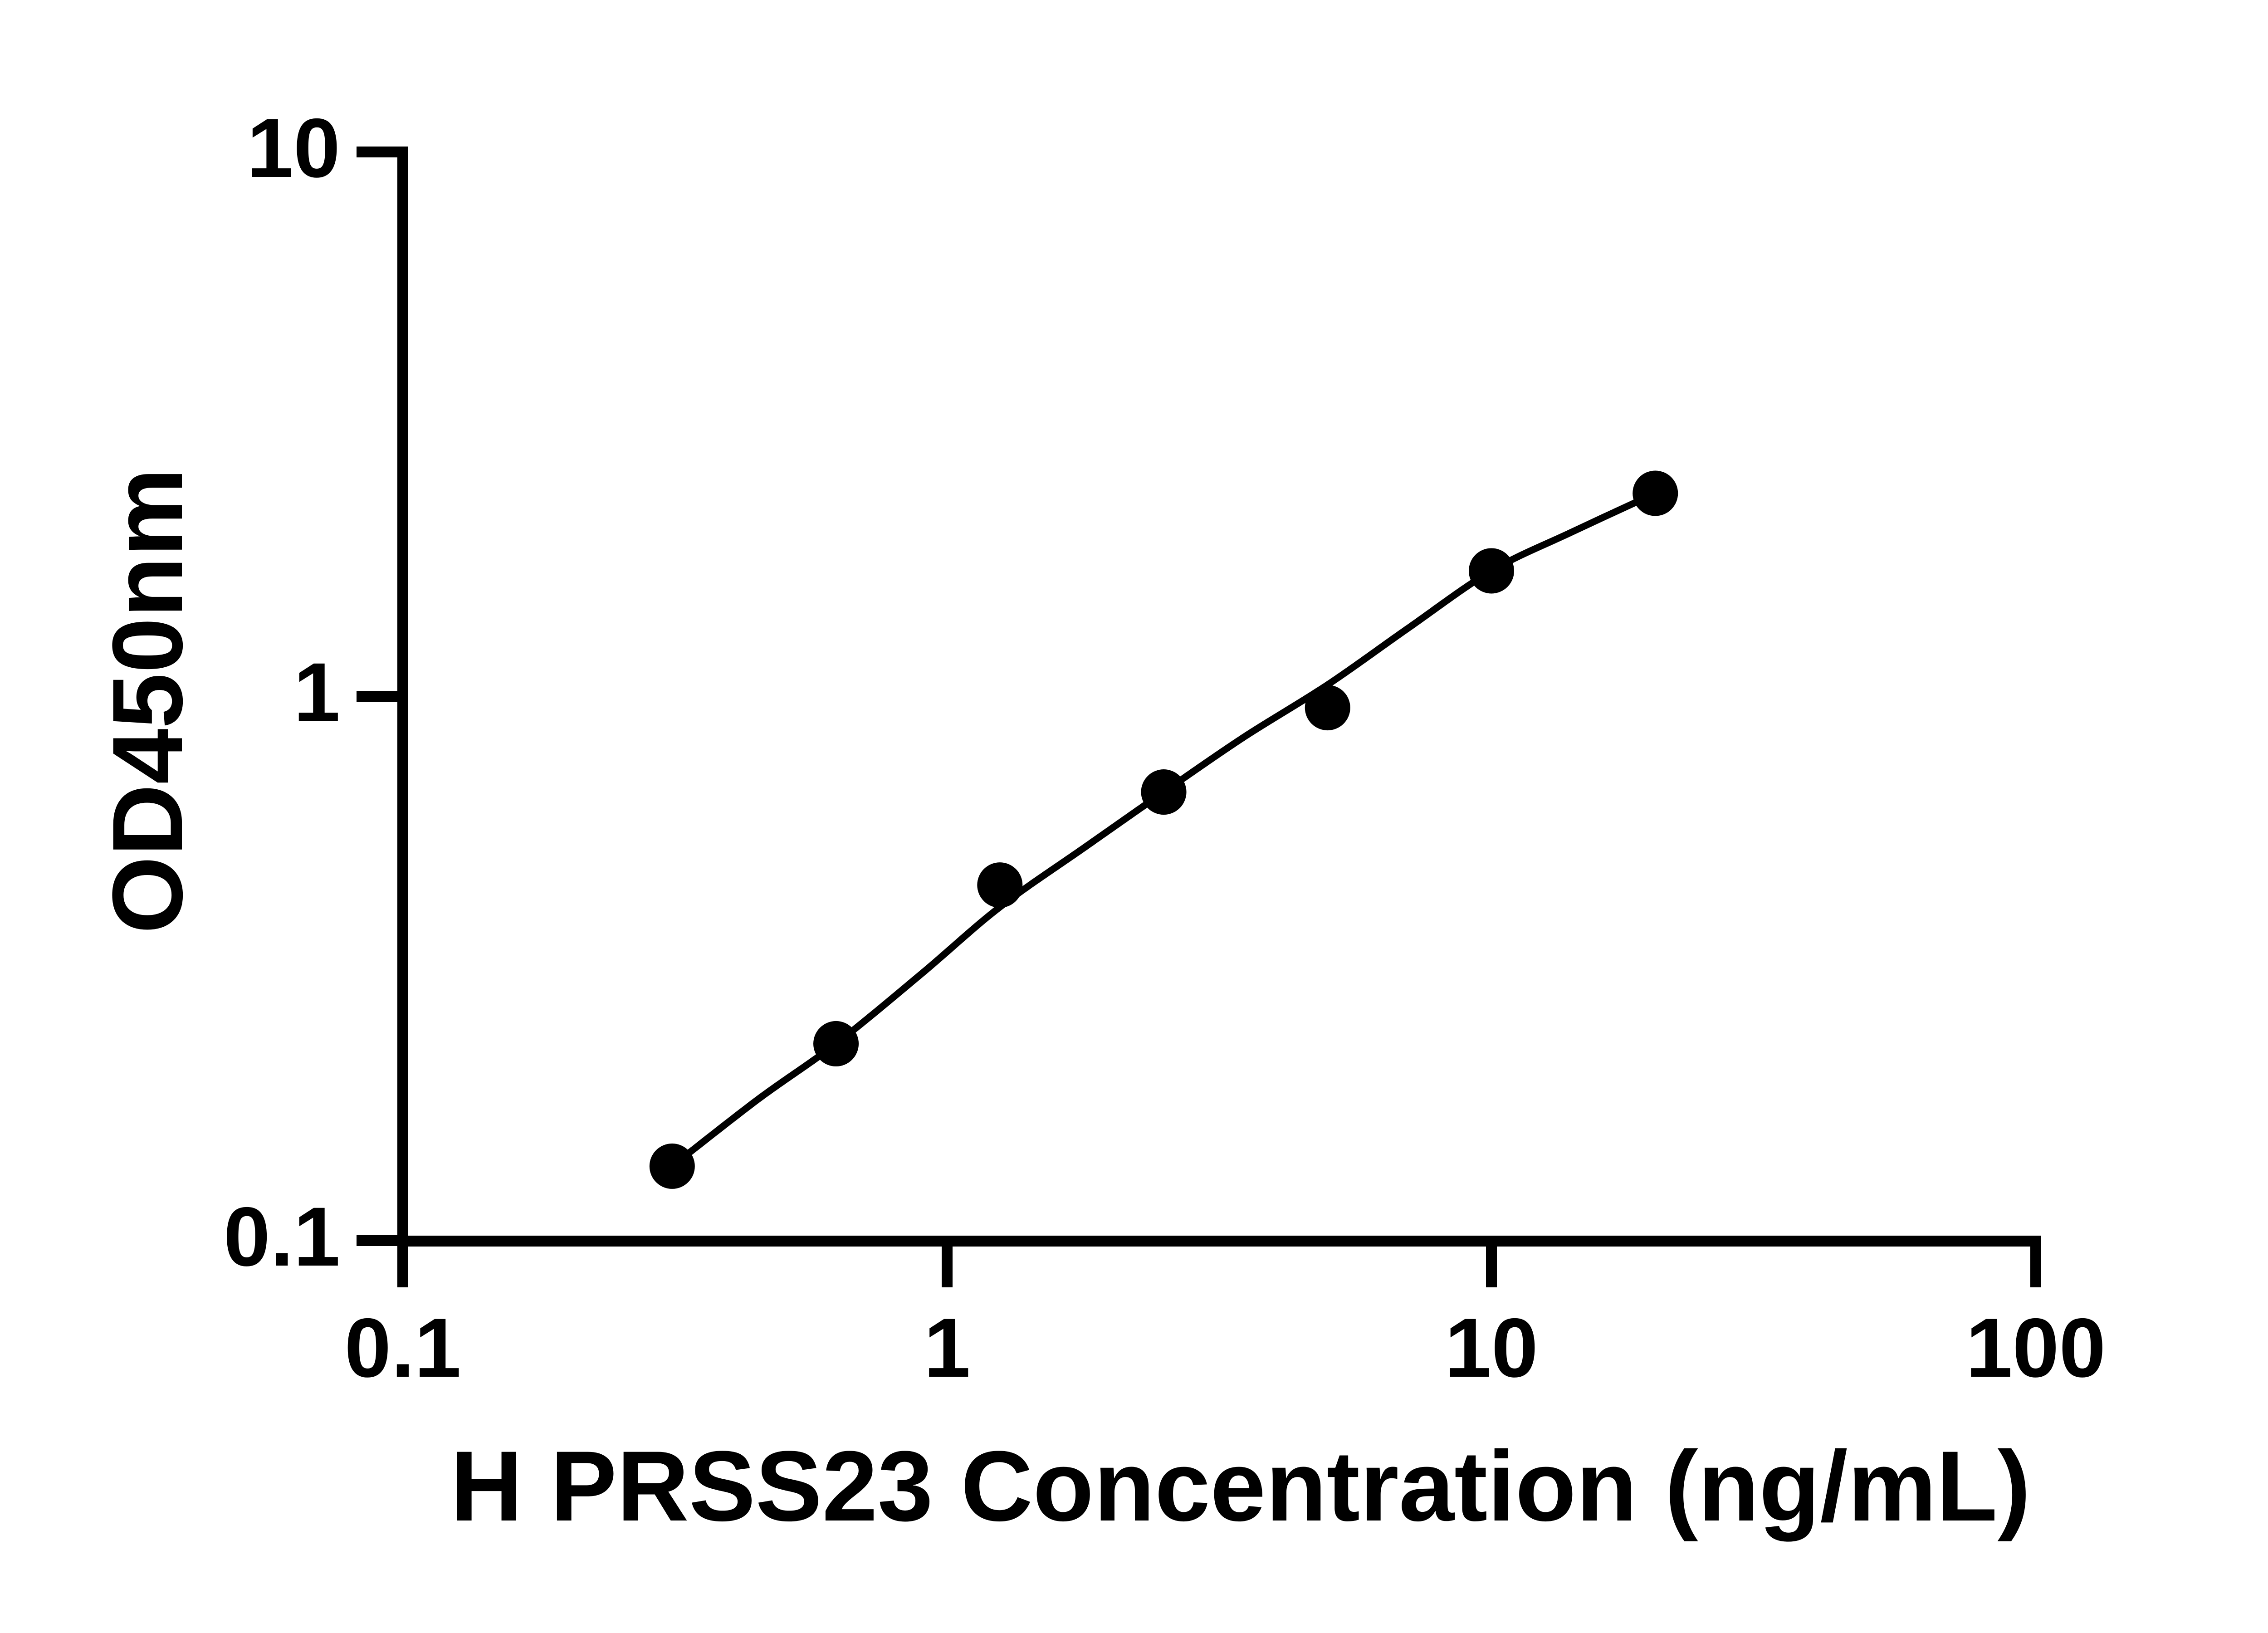  What do you see at coordinates (282, 1237) in the screenshot?
I see `y-tick-label: 0.1` at bounding box center [282, 1237].